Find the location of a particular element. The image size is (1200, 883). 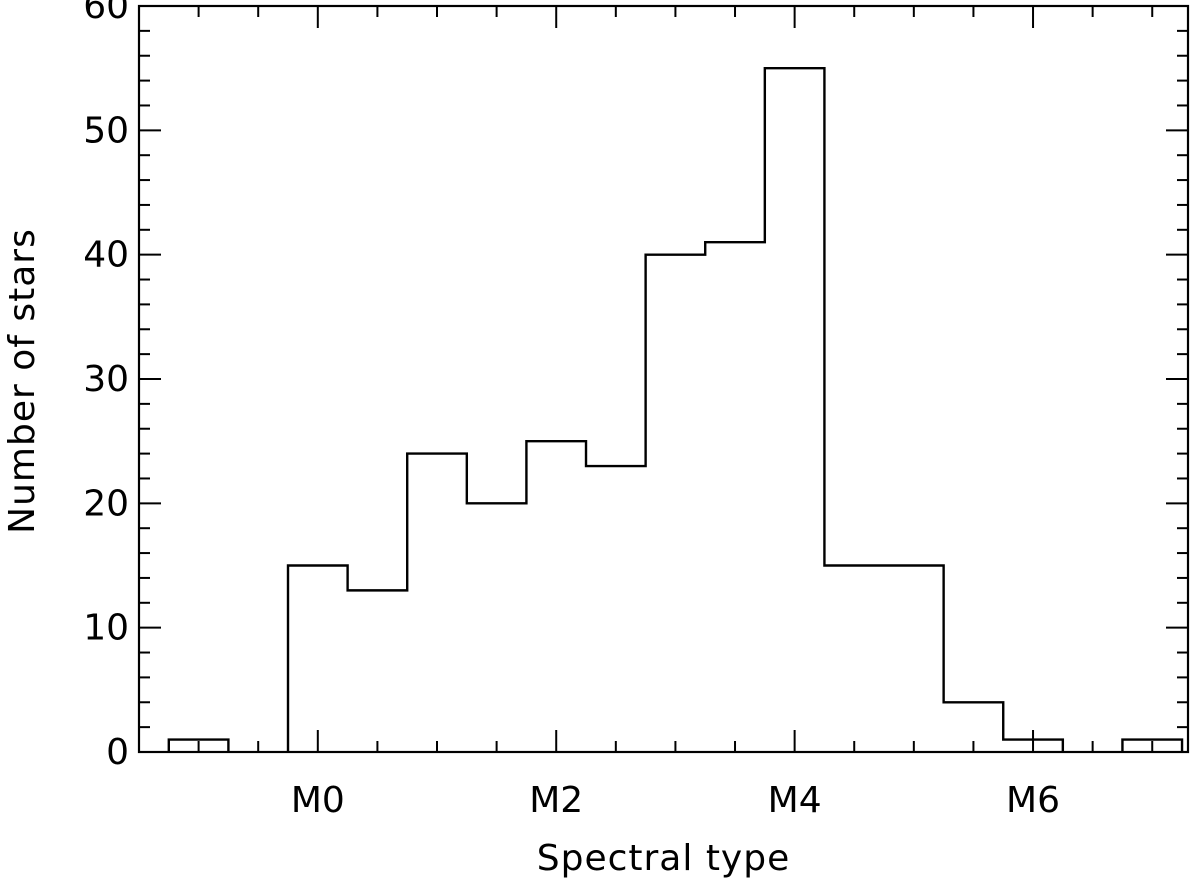

y-tick-label: 20 is located at coordinates (106, 503).